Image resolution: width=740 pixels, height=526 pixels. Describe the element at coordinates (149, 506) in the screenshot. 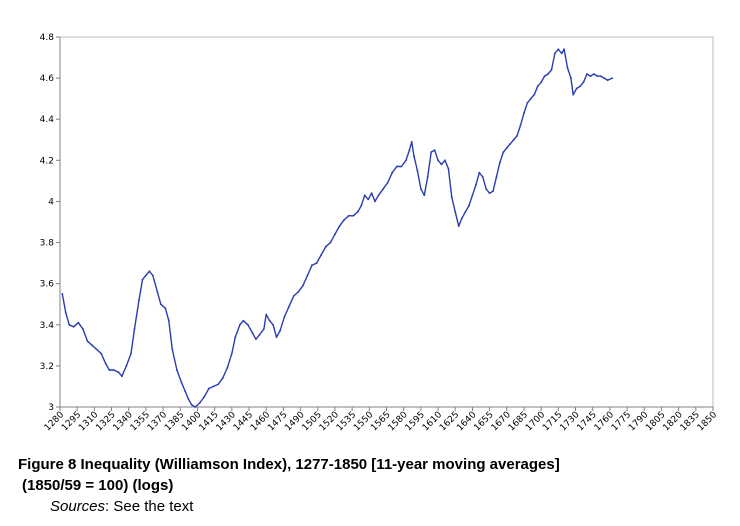

I see `sources-text: : See the text` at that location.